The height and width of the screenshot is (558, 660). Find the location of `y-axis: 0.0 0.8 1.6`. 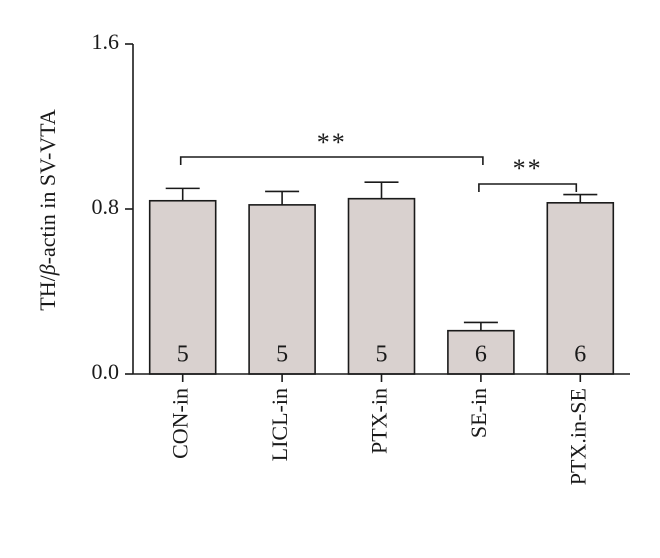

y-axis: 0.0 0.8 1.6 is located at coordinates (113, 206).